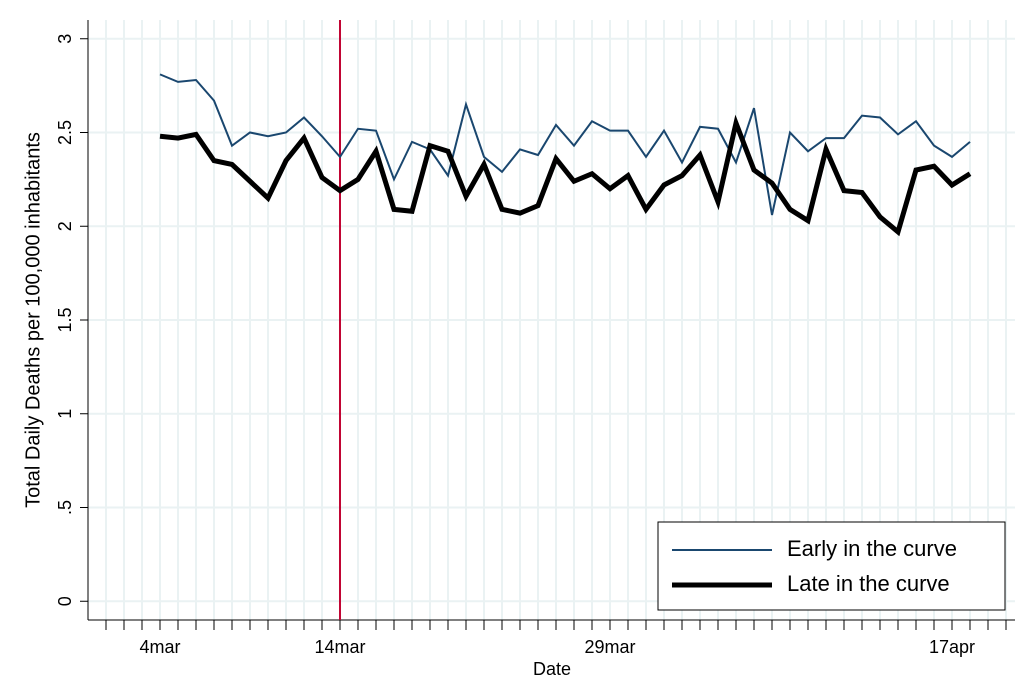 The height and width of the screenshot is (685, 1034). I want to click on legend: Early in the curve Late in the curve, so click(831, 566).